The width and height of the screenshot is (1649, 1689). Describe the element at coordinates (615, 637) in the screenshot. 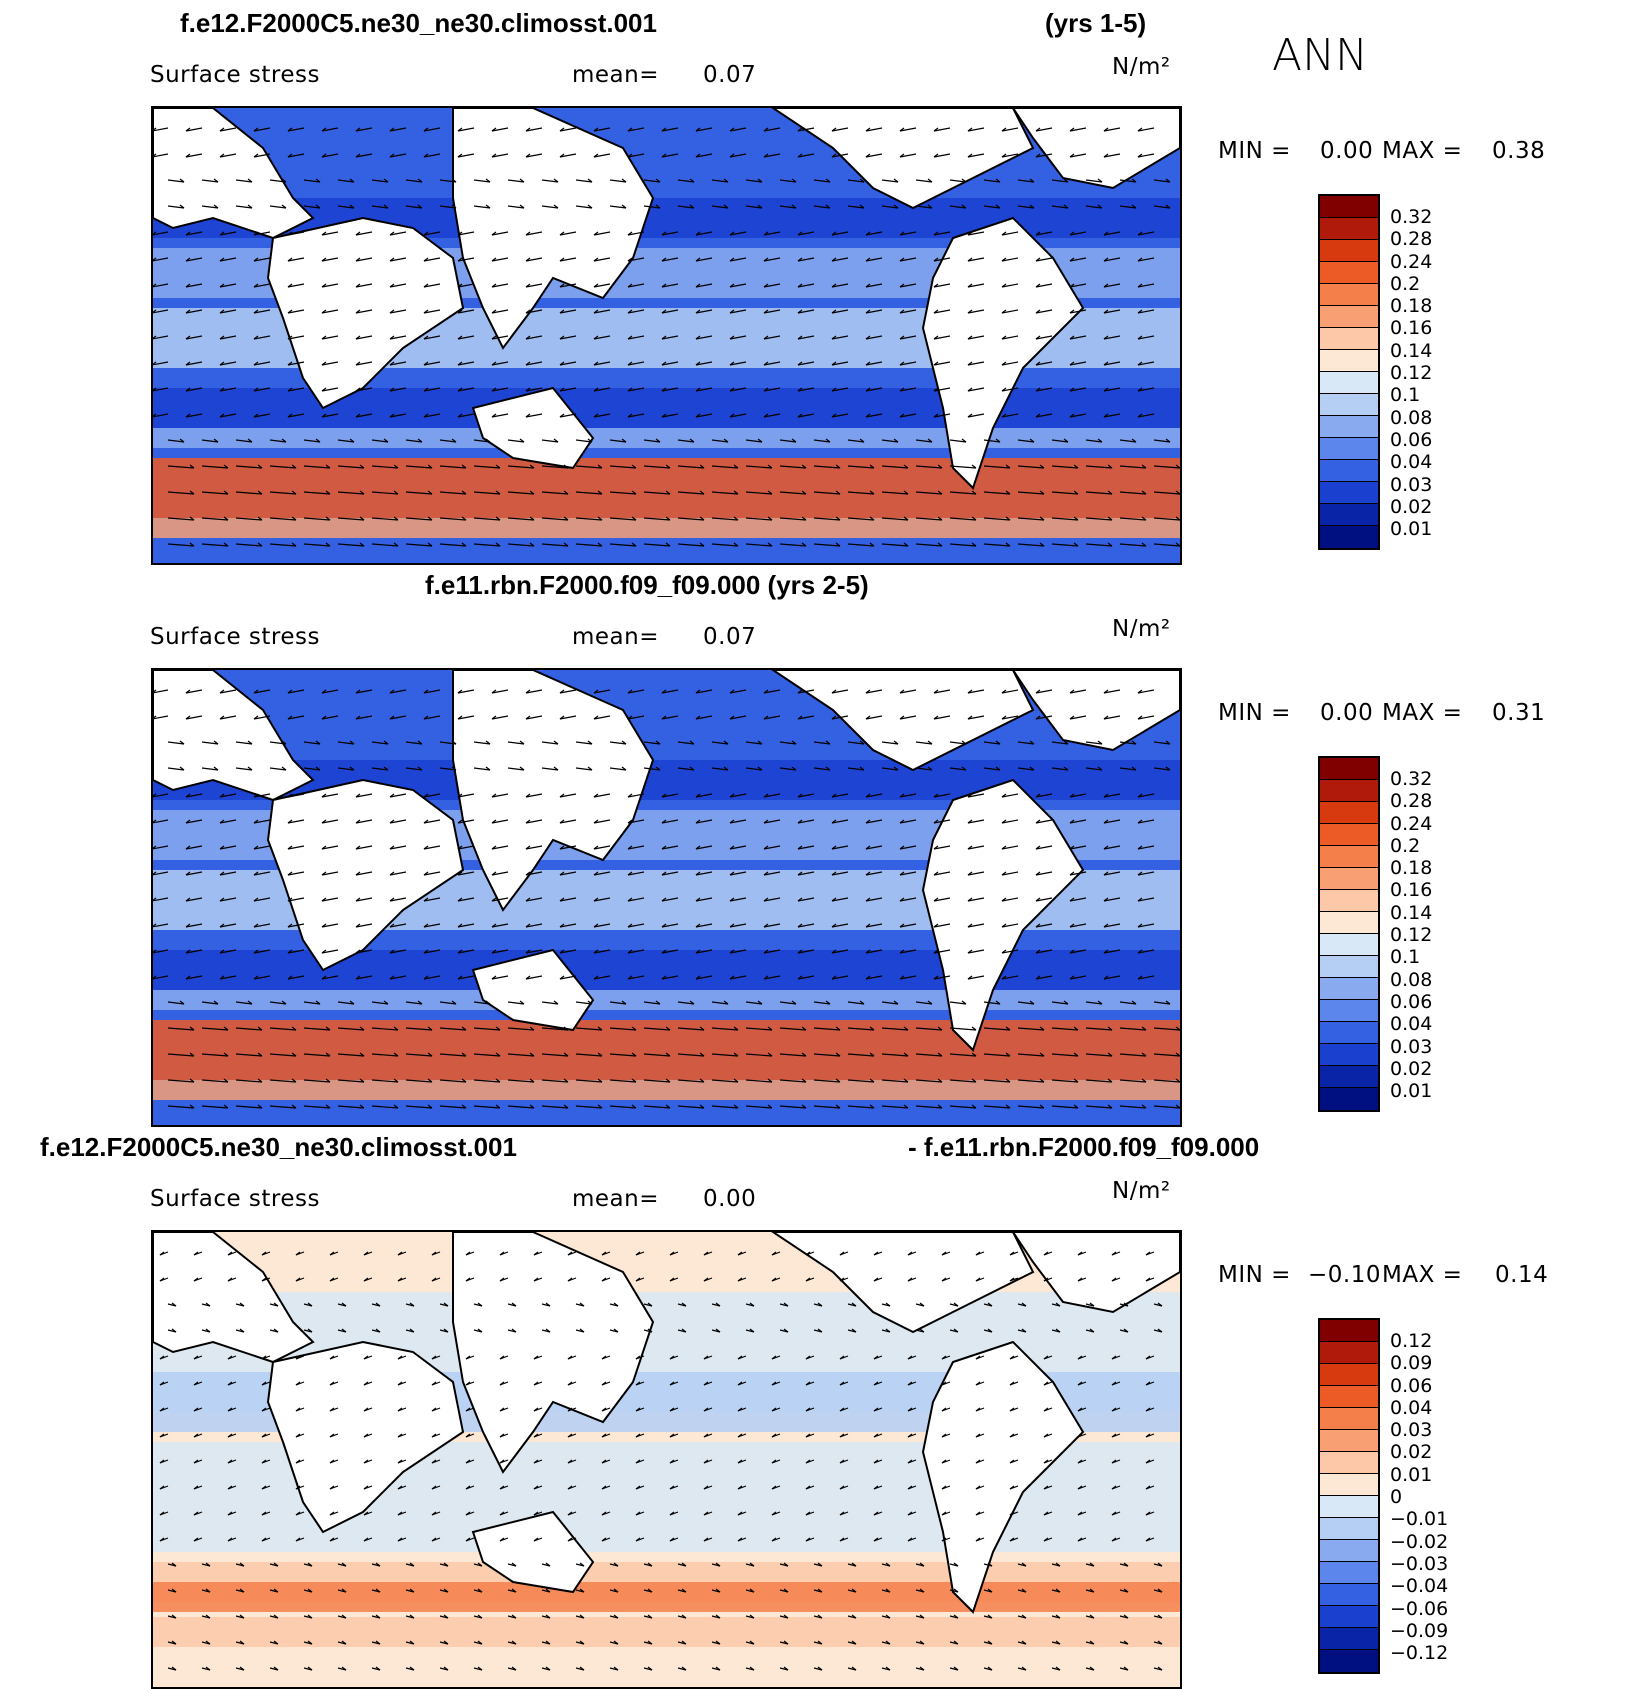

I see `panel2-mean-label: mean=` at that location.